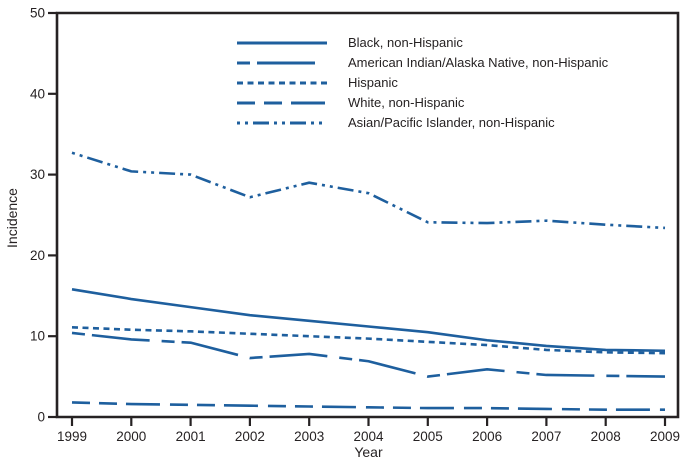 The width and height of the screenshot is (692, 464). I want to click on legend-row-black-non-hispanic: Black, non-Hispanic, so click(422, 43).